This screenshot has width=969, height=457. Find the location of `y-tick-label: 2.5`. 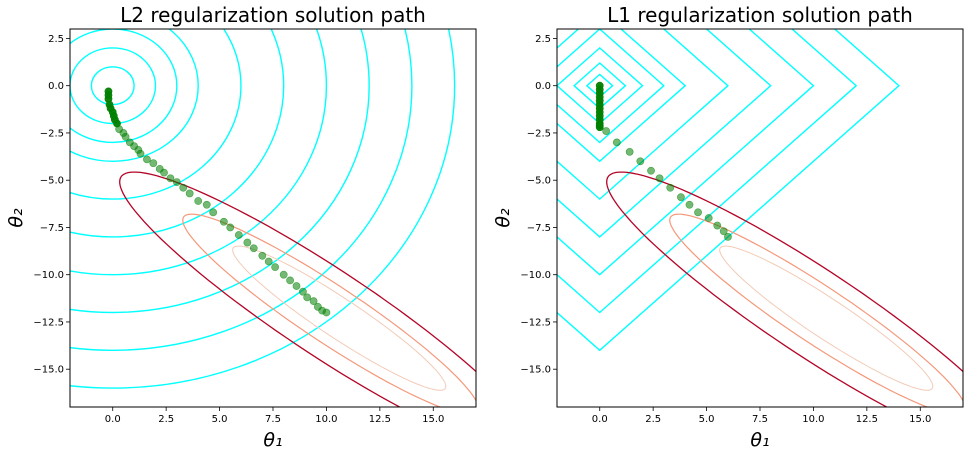

y-tick-label: 2.5 is located at coordinates (56, 39).